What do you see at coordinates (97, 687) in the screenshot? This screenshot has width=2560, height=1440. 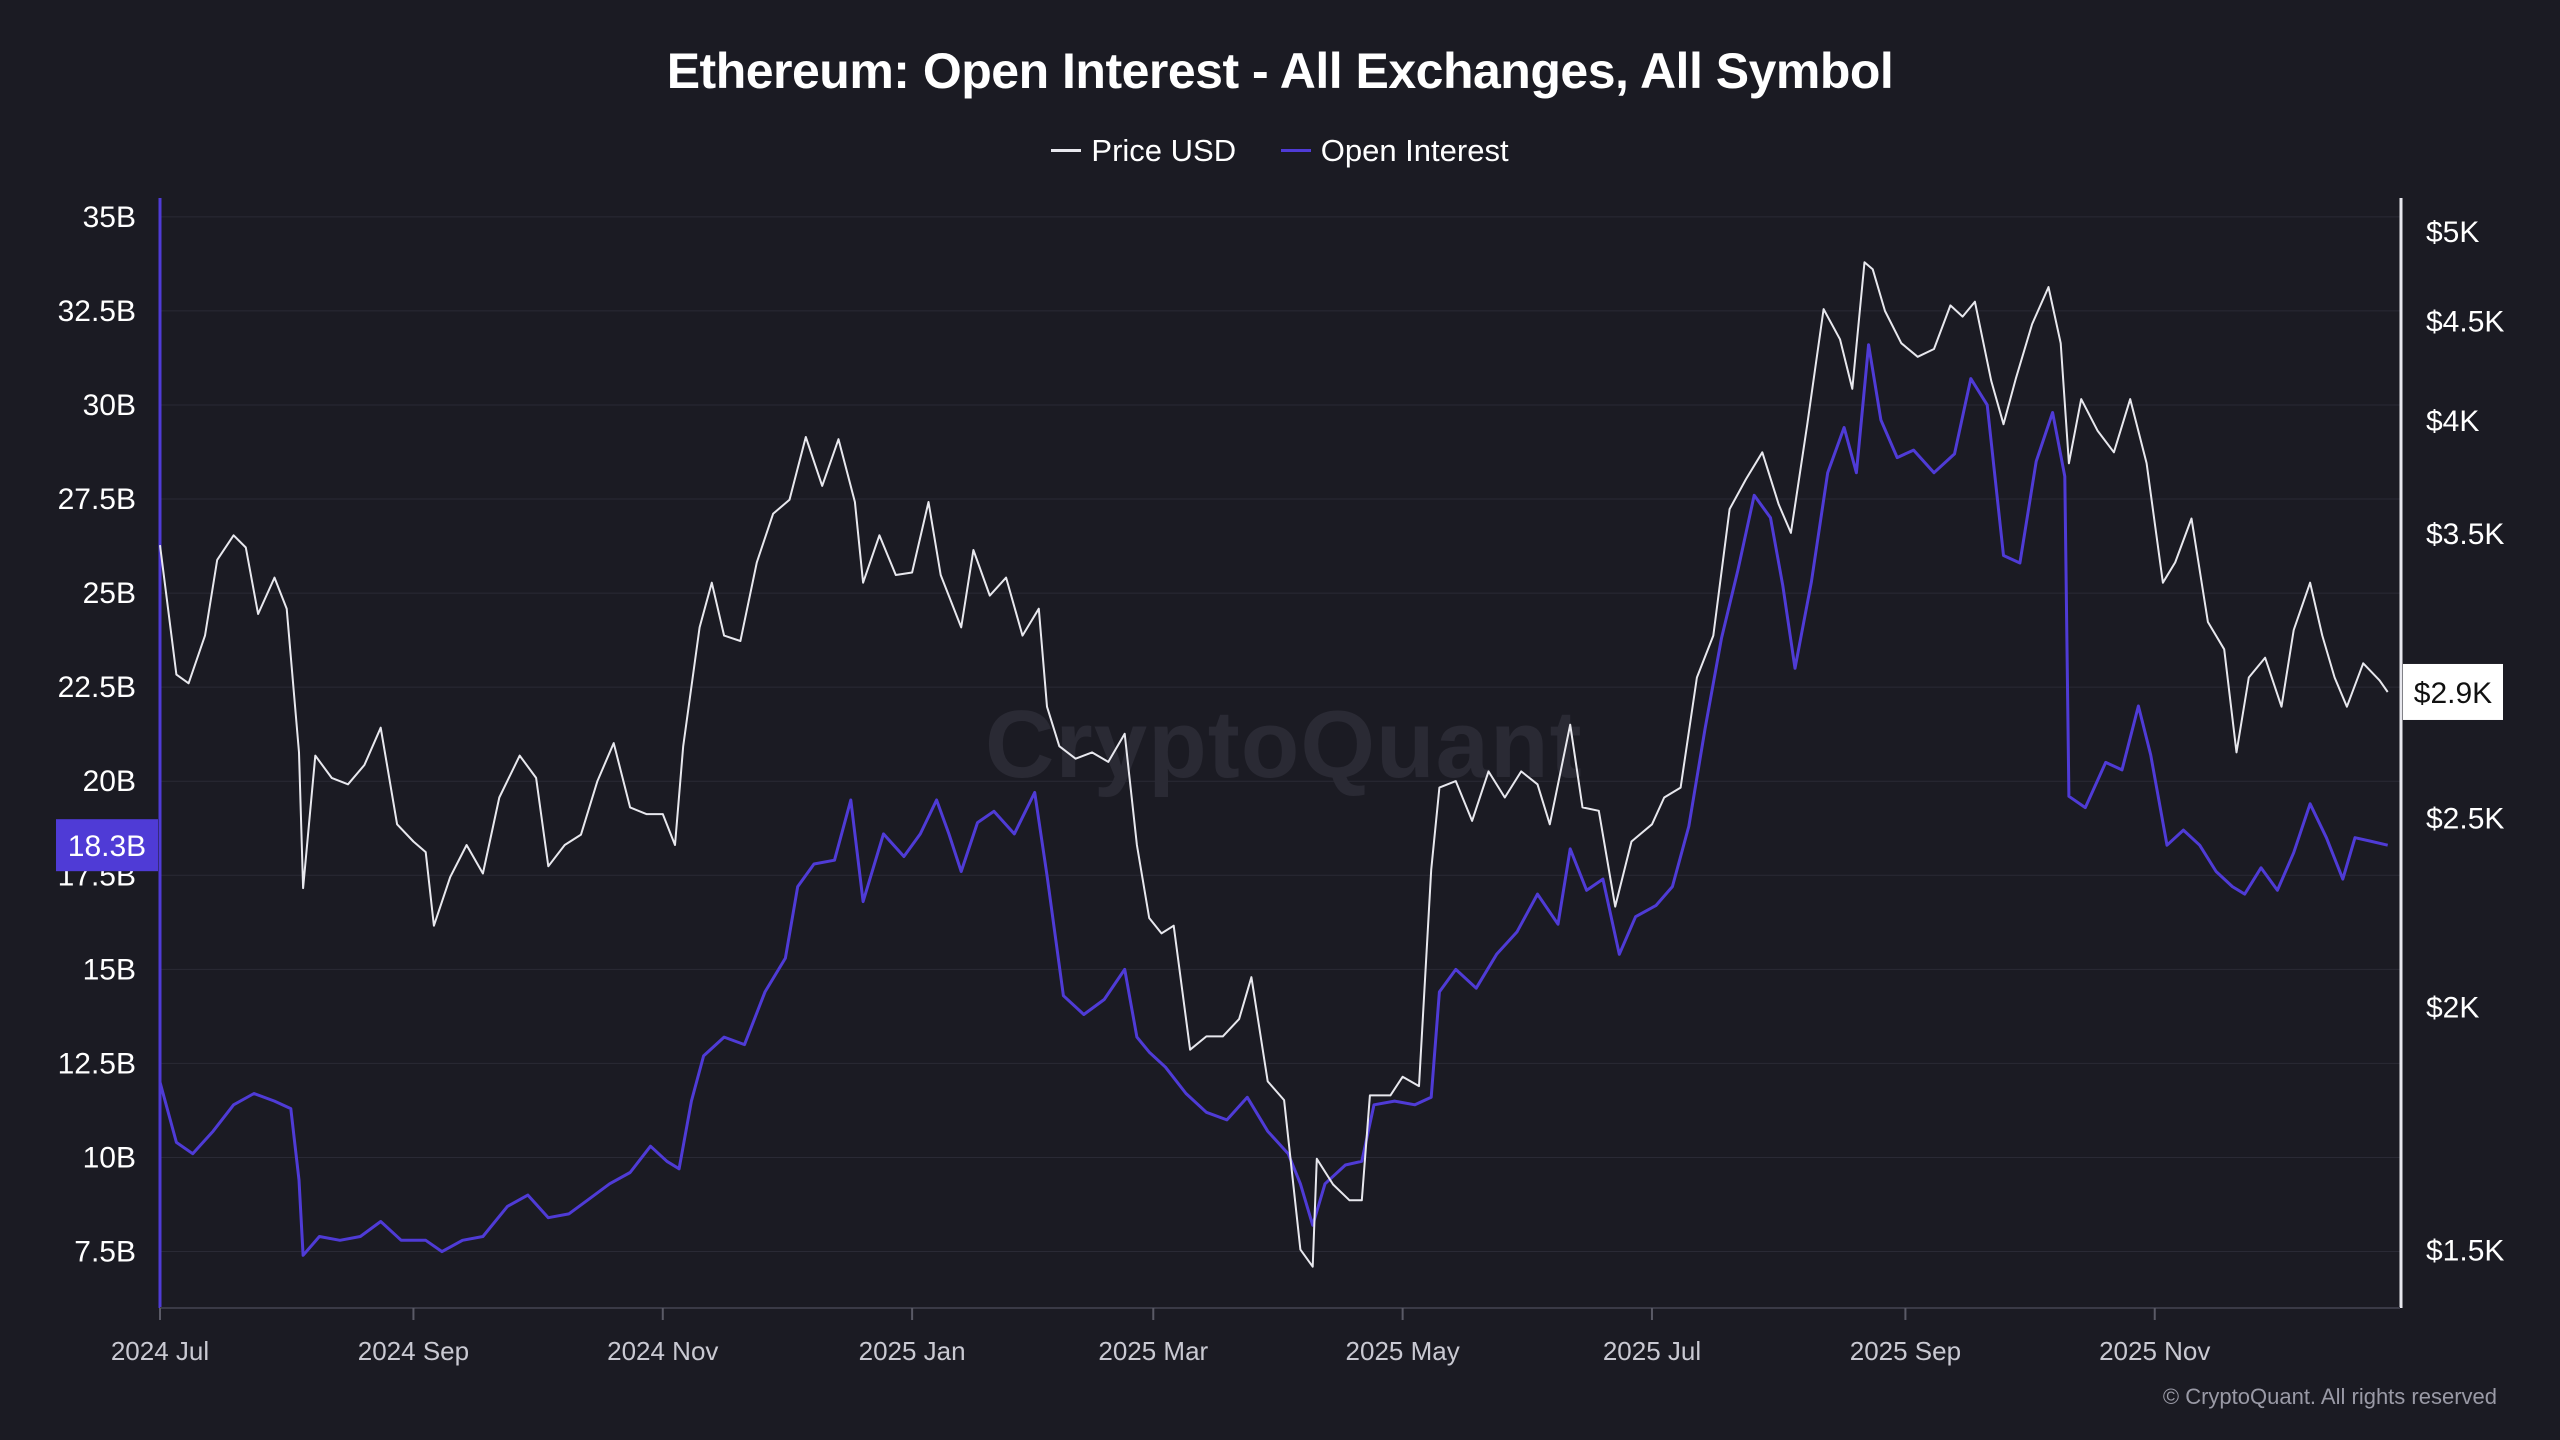 I see `y-left-tick-label: 22.5B` at bounding box center [97, 687].